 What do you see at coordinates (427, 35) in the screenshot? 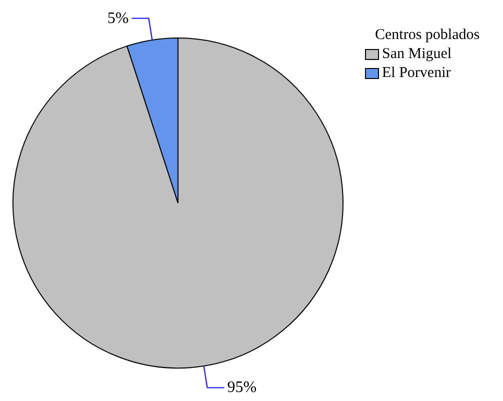
I see `legend-title: Centros poblados` at bounding box center [427, 35].